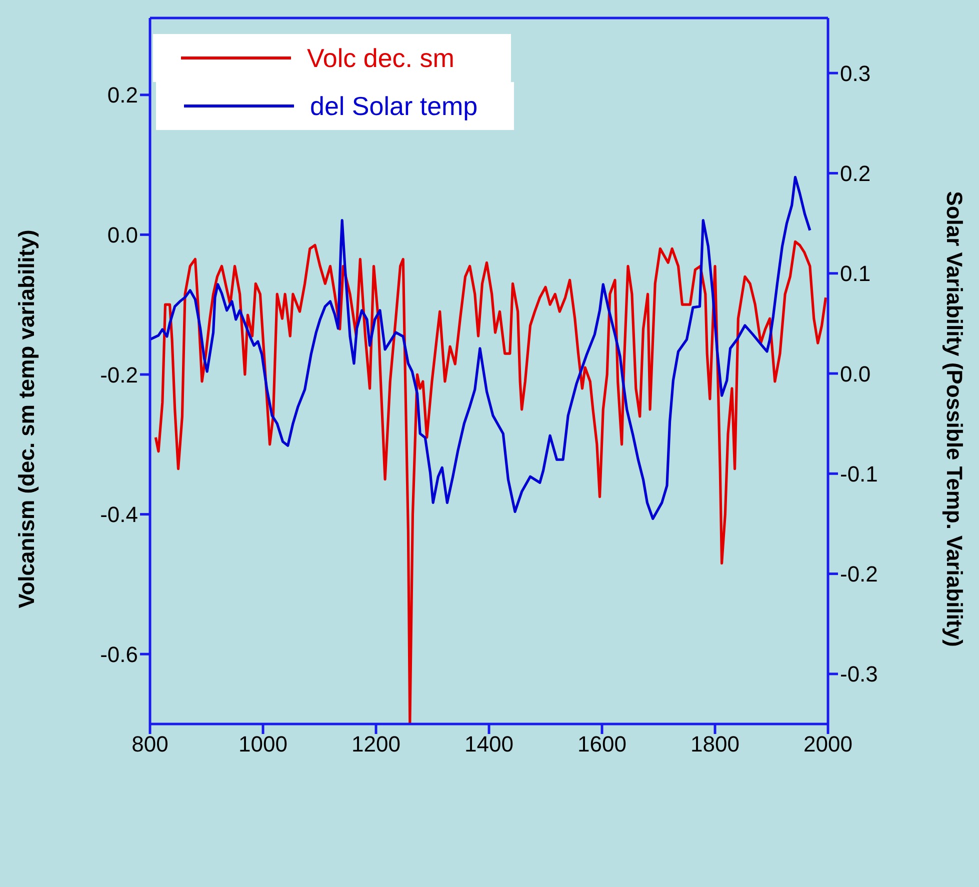  Describe the element at coordinates (376, 744) in the screenshot. I see `x-tick-label: 1200` at that location.